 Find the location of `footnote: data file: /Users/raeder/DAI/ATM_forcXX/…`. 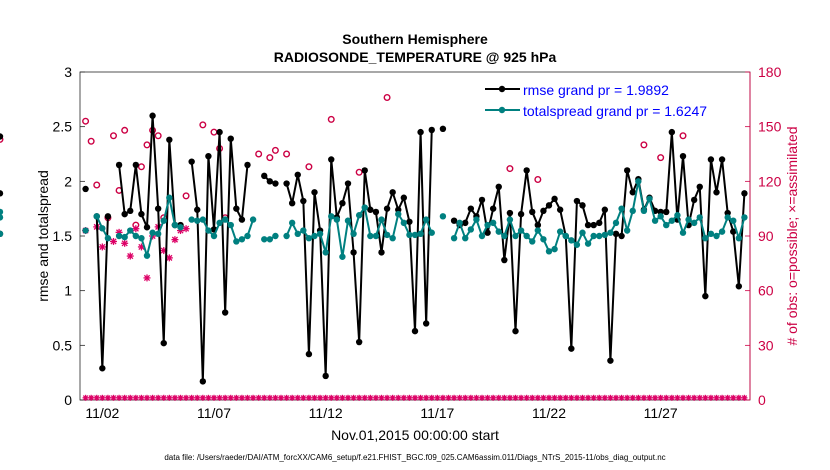

footnote: data file: /Users/raeder/DAI/ATM_forcXX/… is located at coordinates (414, 457).